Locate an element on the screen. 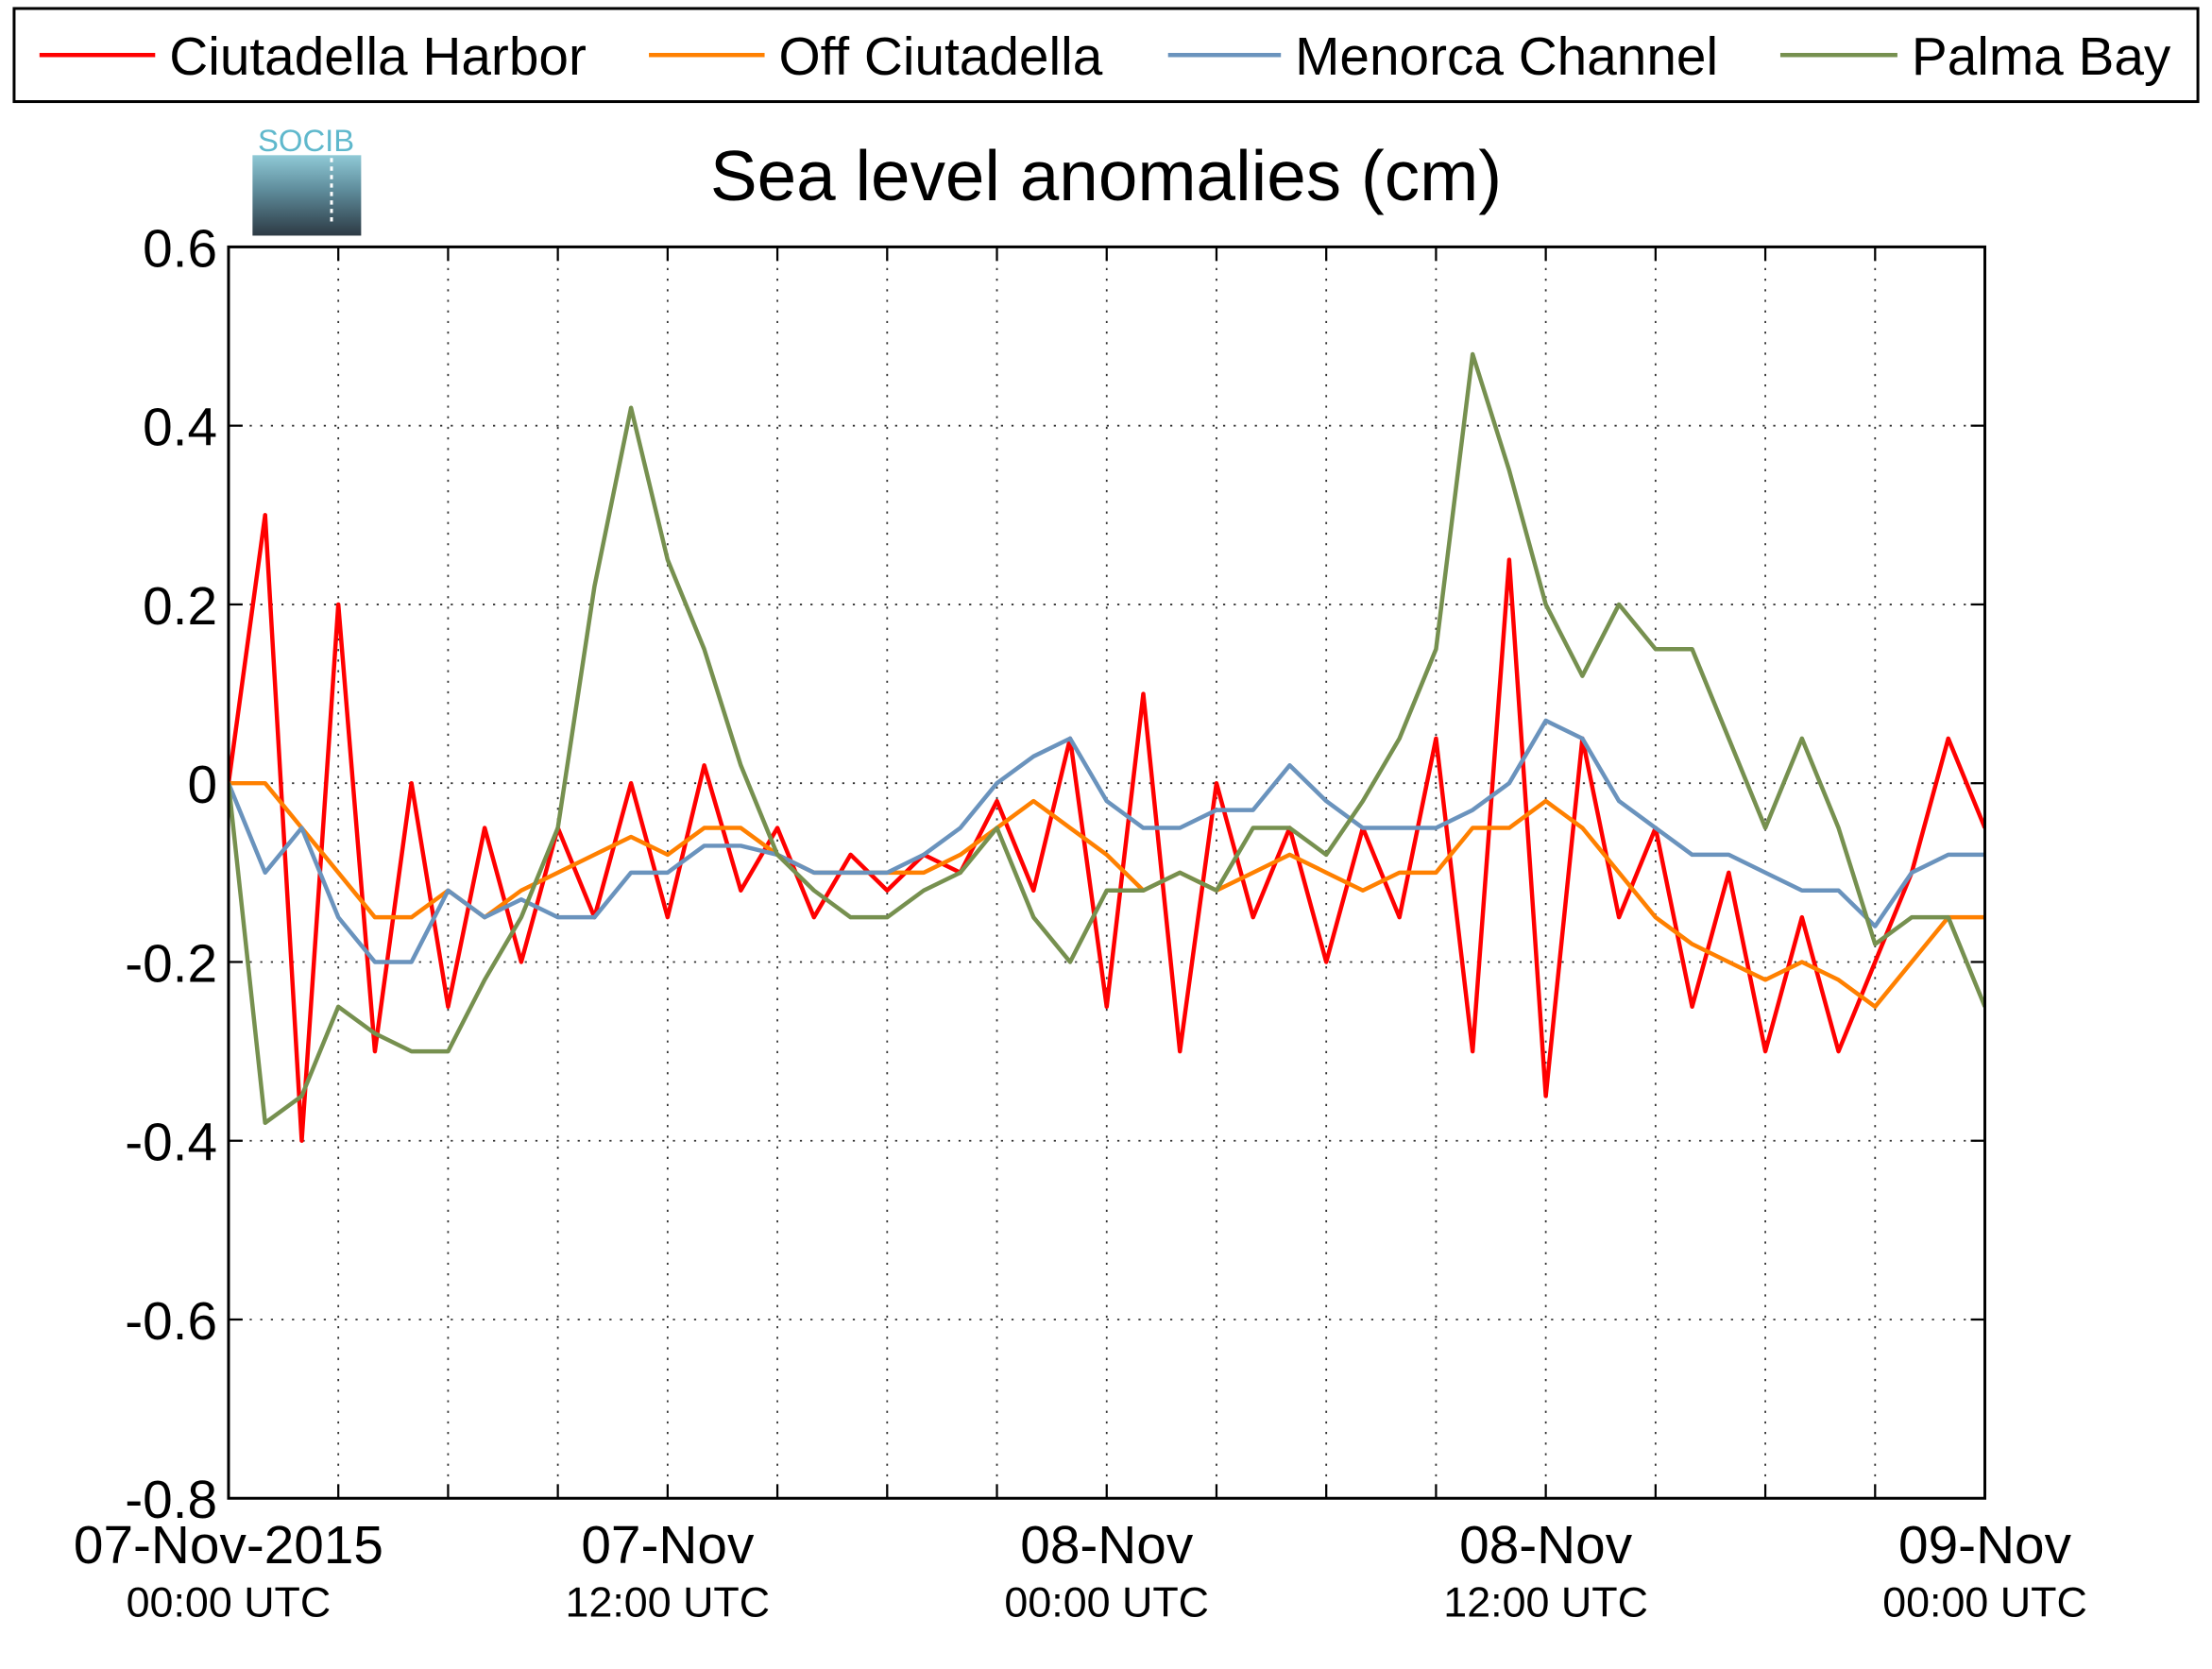 The image size is (2212, 1669). logo-image is located at coordinates (307, 196).